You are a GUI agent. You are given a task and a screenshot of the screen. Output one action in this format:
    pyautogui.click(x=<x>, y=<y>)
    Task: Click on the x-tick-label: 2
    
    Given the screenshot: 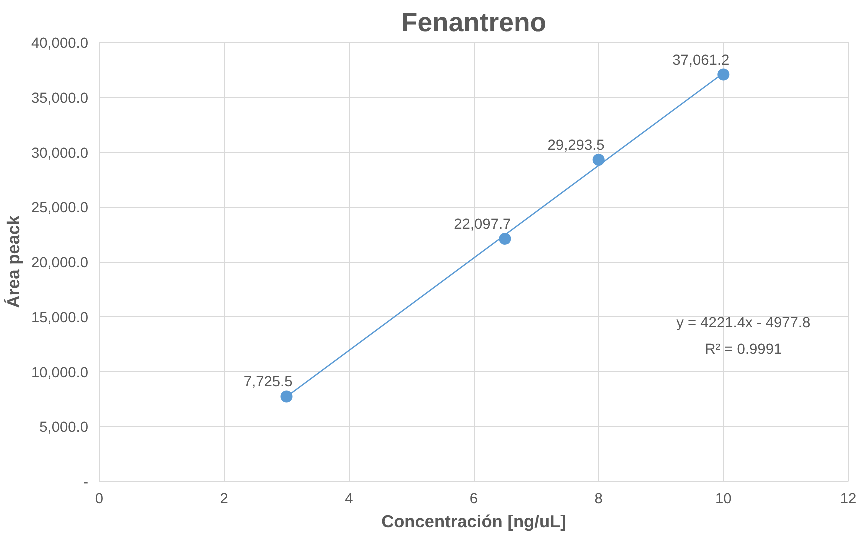 What is the action you would take?
    pyautogui.click(x=224, y=500)
    